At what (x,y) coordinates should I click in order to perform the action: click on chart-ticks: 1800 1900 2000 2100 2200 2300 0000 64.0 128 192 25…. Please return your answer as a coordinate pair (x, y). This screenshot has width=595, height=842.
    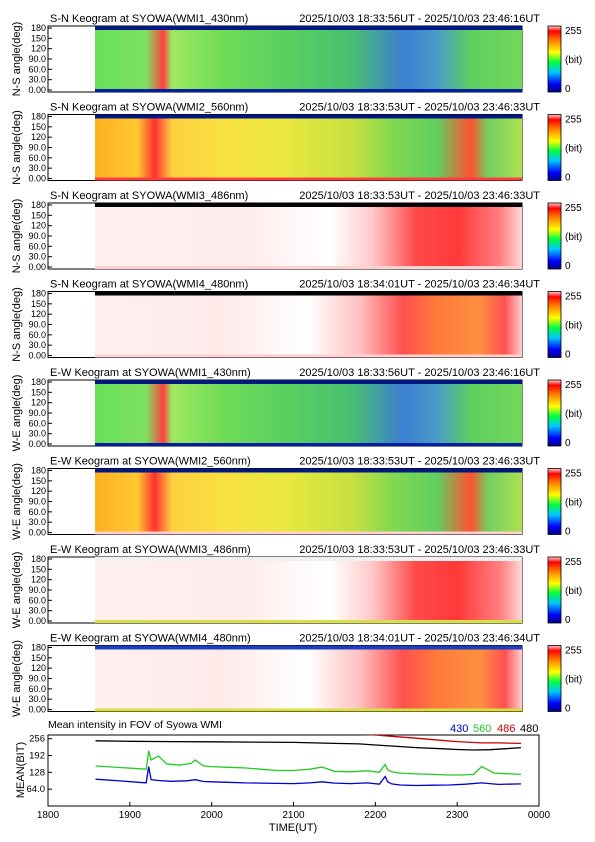
    Looking at the image, I should click on (289, 777).